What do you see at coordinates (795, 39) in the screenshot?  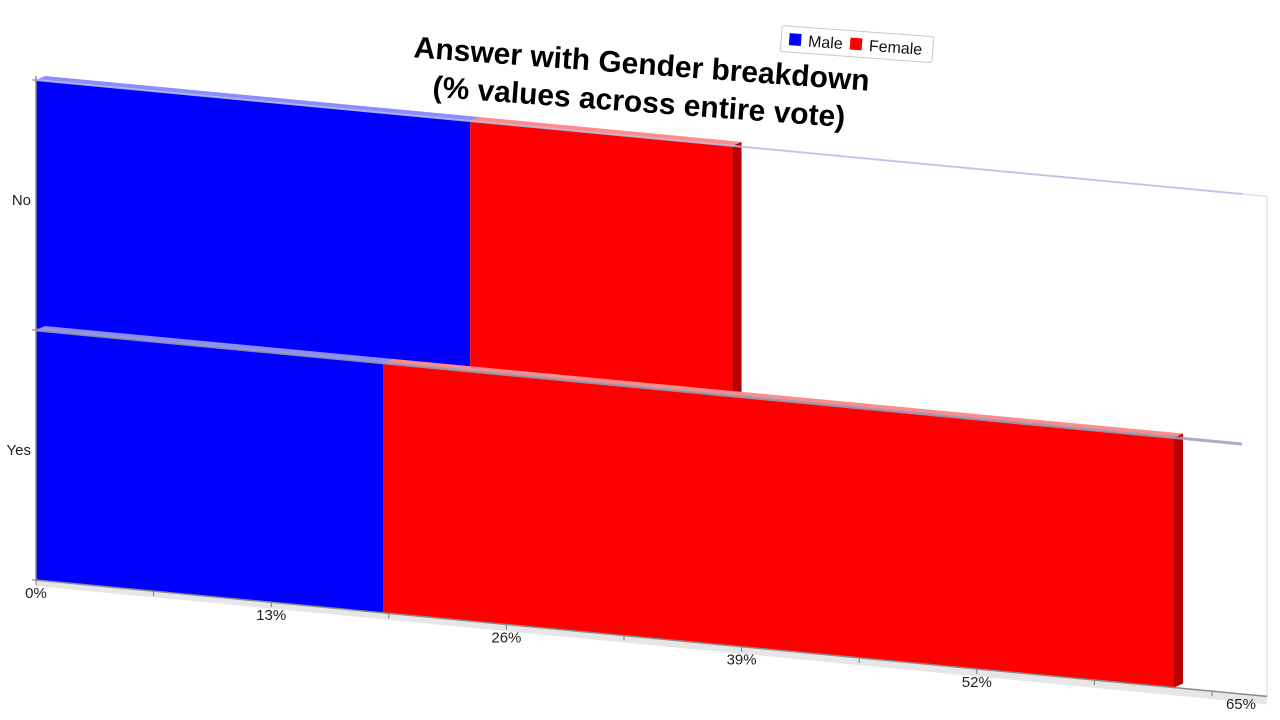 I see `legend-swatch-male` at bounding box center [795, 39].